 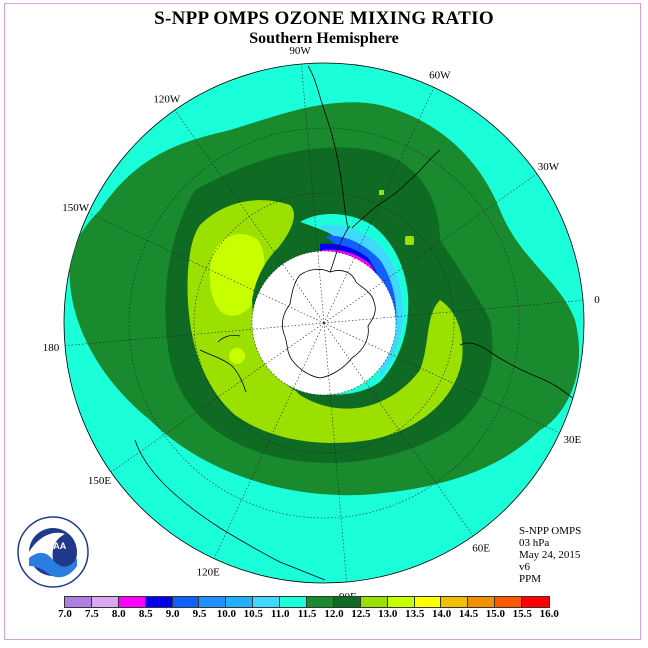 What do you see at coordinates (530, 579) in the screenshot?
I see `info-units: PPM` at bounding box center [530, 579].